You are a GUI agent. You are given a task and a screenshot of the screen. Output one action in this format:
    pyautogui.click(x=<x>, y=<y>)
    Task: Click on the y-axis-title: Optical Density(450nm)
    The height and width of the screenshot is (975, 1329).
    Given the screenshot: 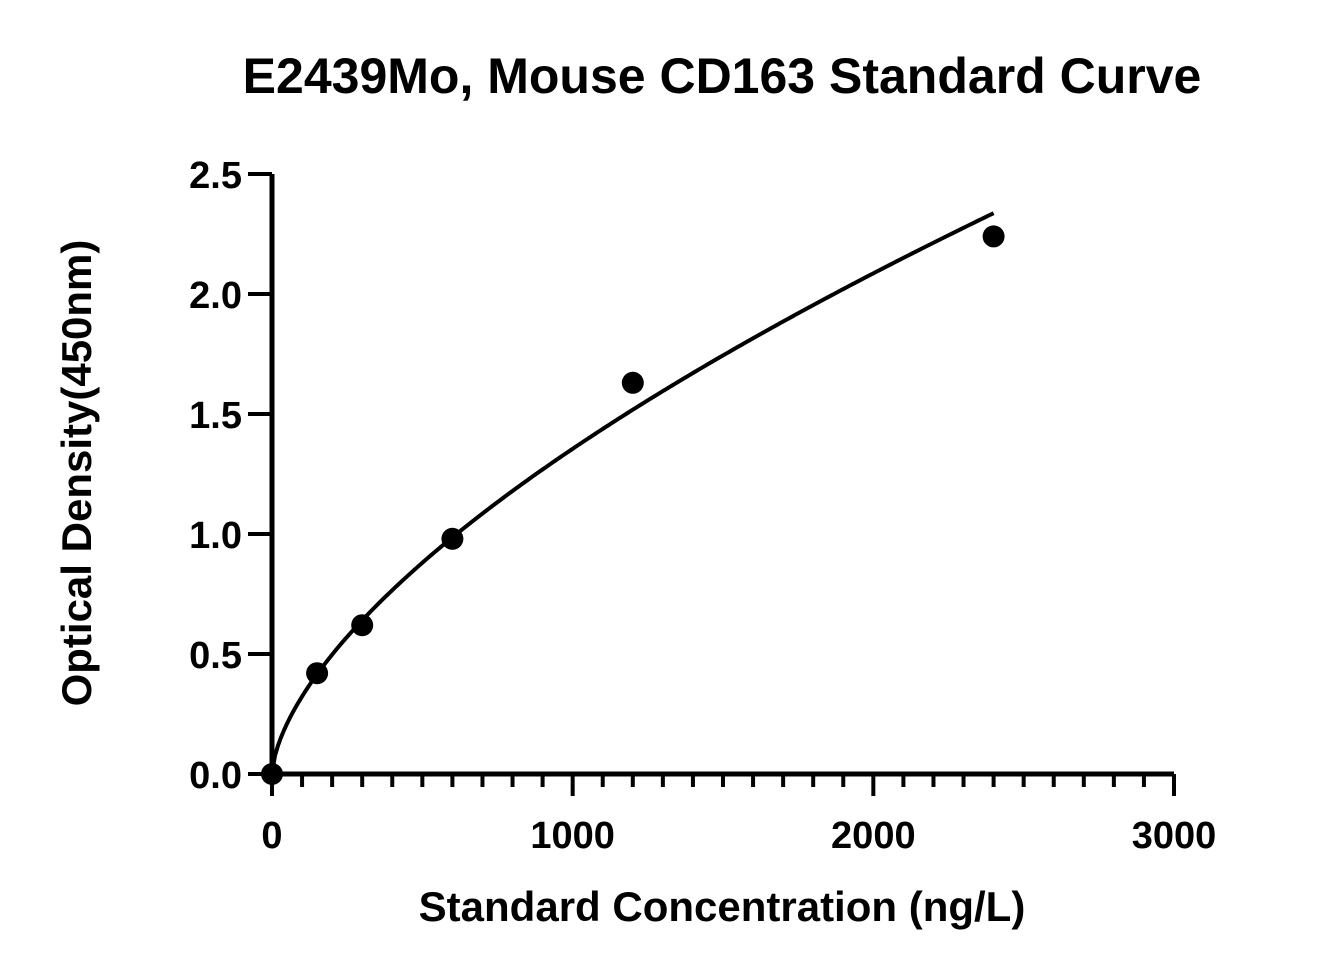 What is the action you would take?
    pyautogui.click(x=76, y=473)
    